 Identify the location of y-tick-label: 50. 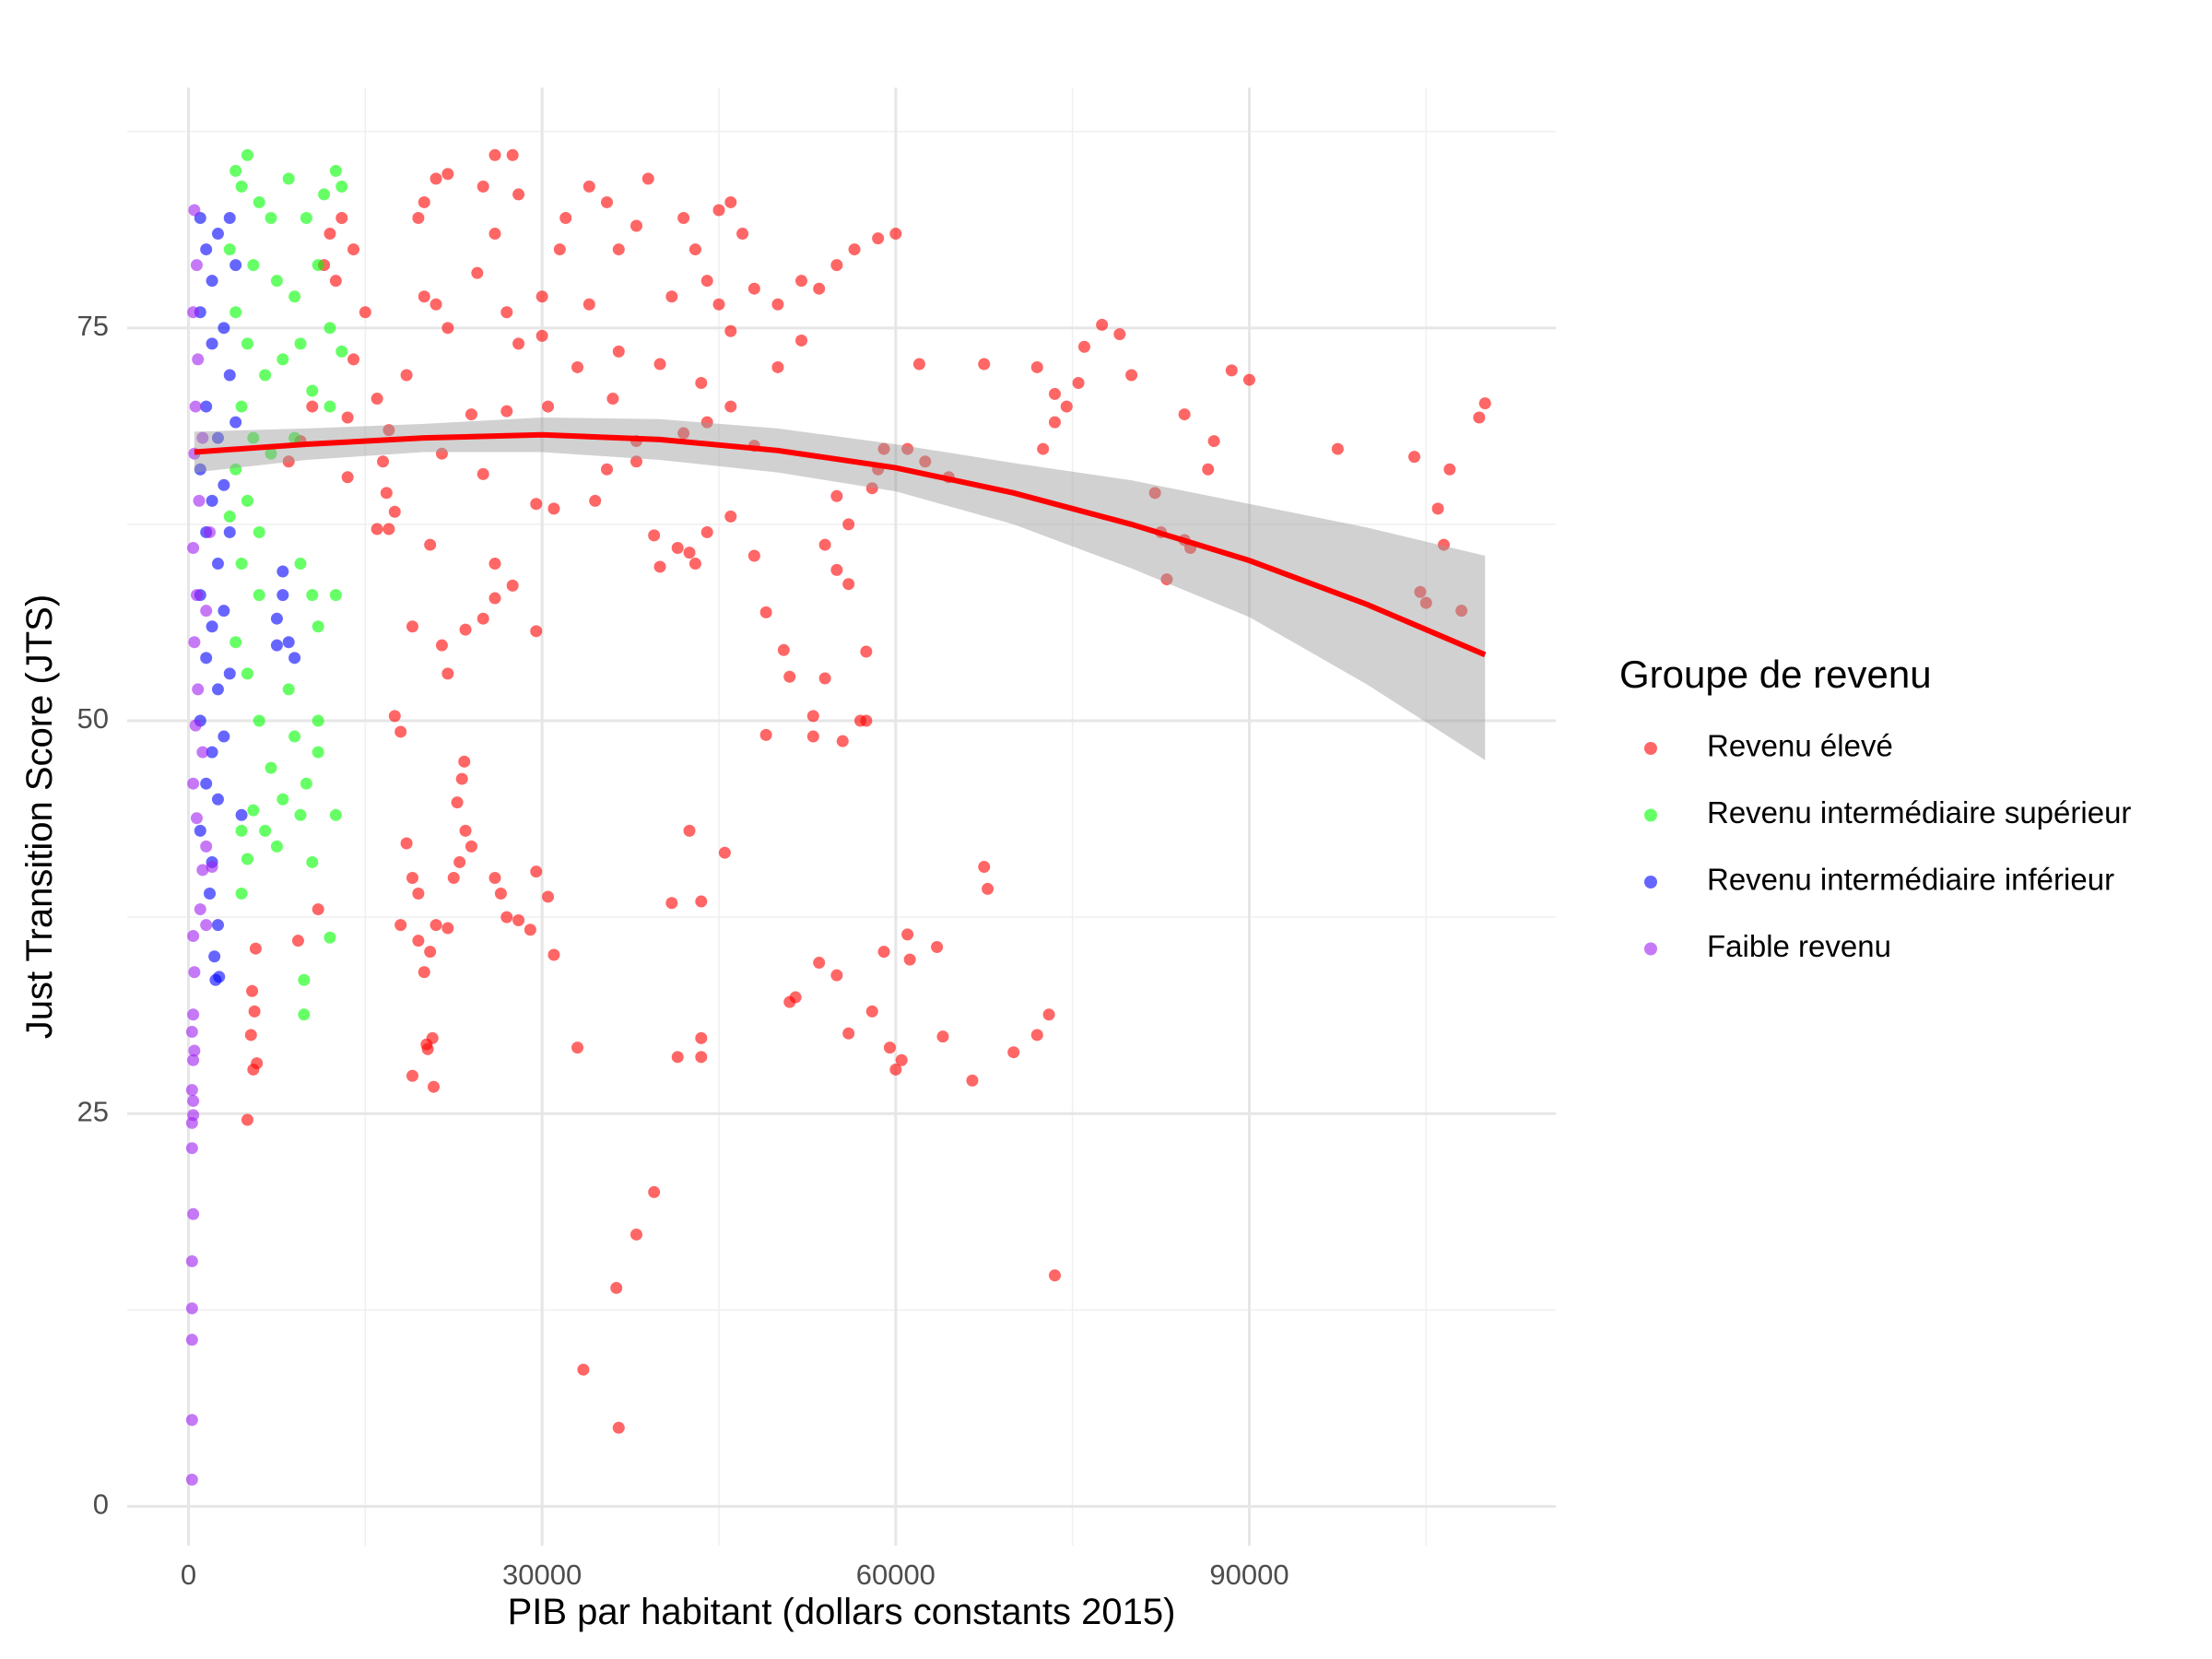
(93, 718).